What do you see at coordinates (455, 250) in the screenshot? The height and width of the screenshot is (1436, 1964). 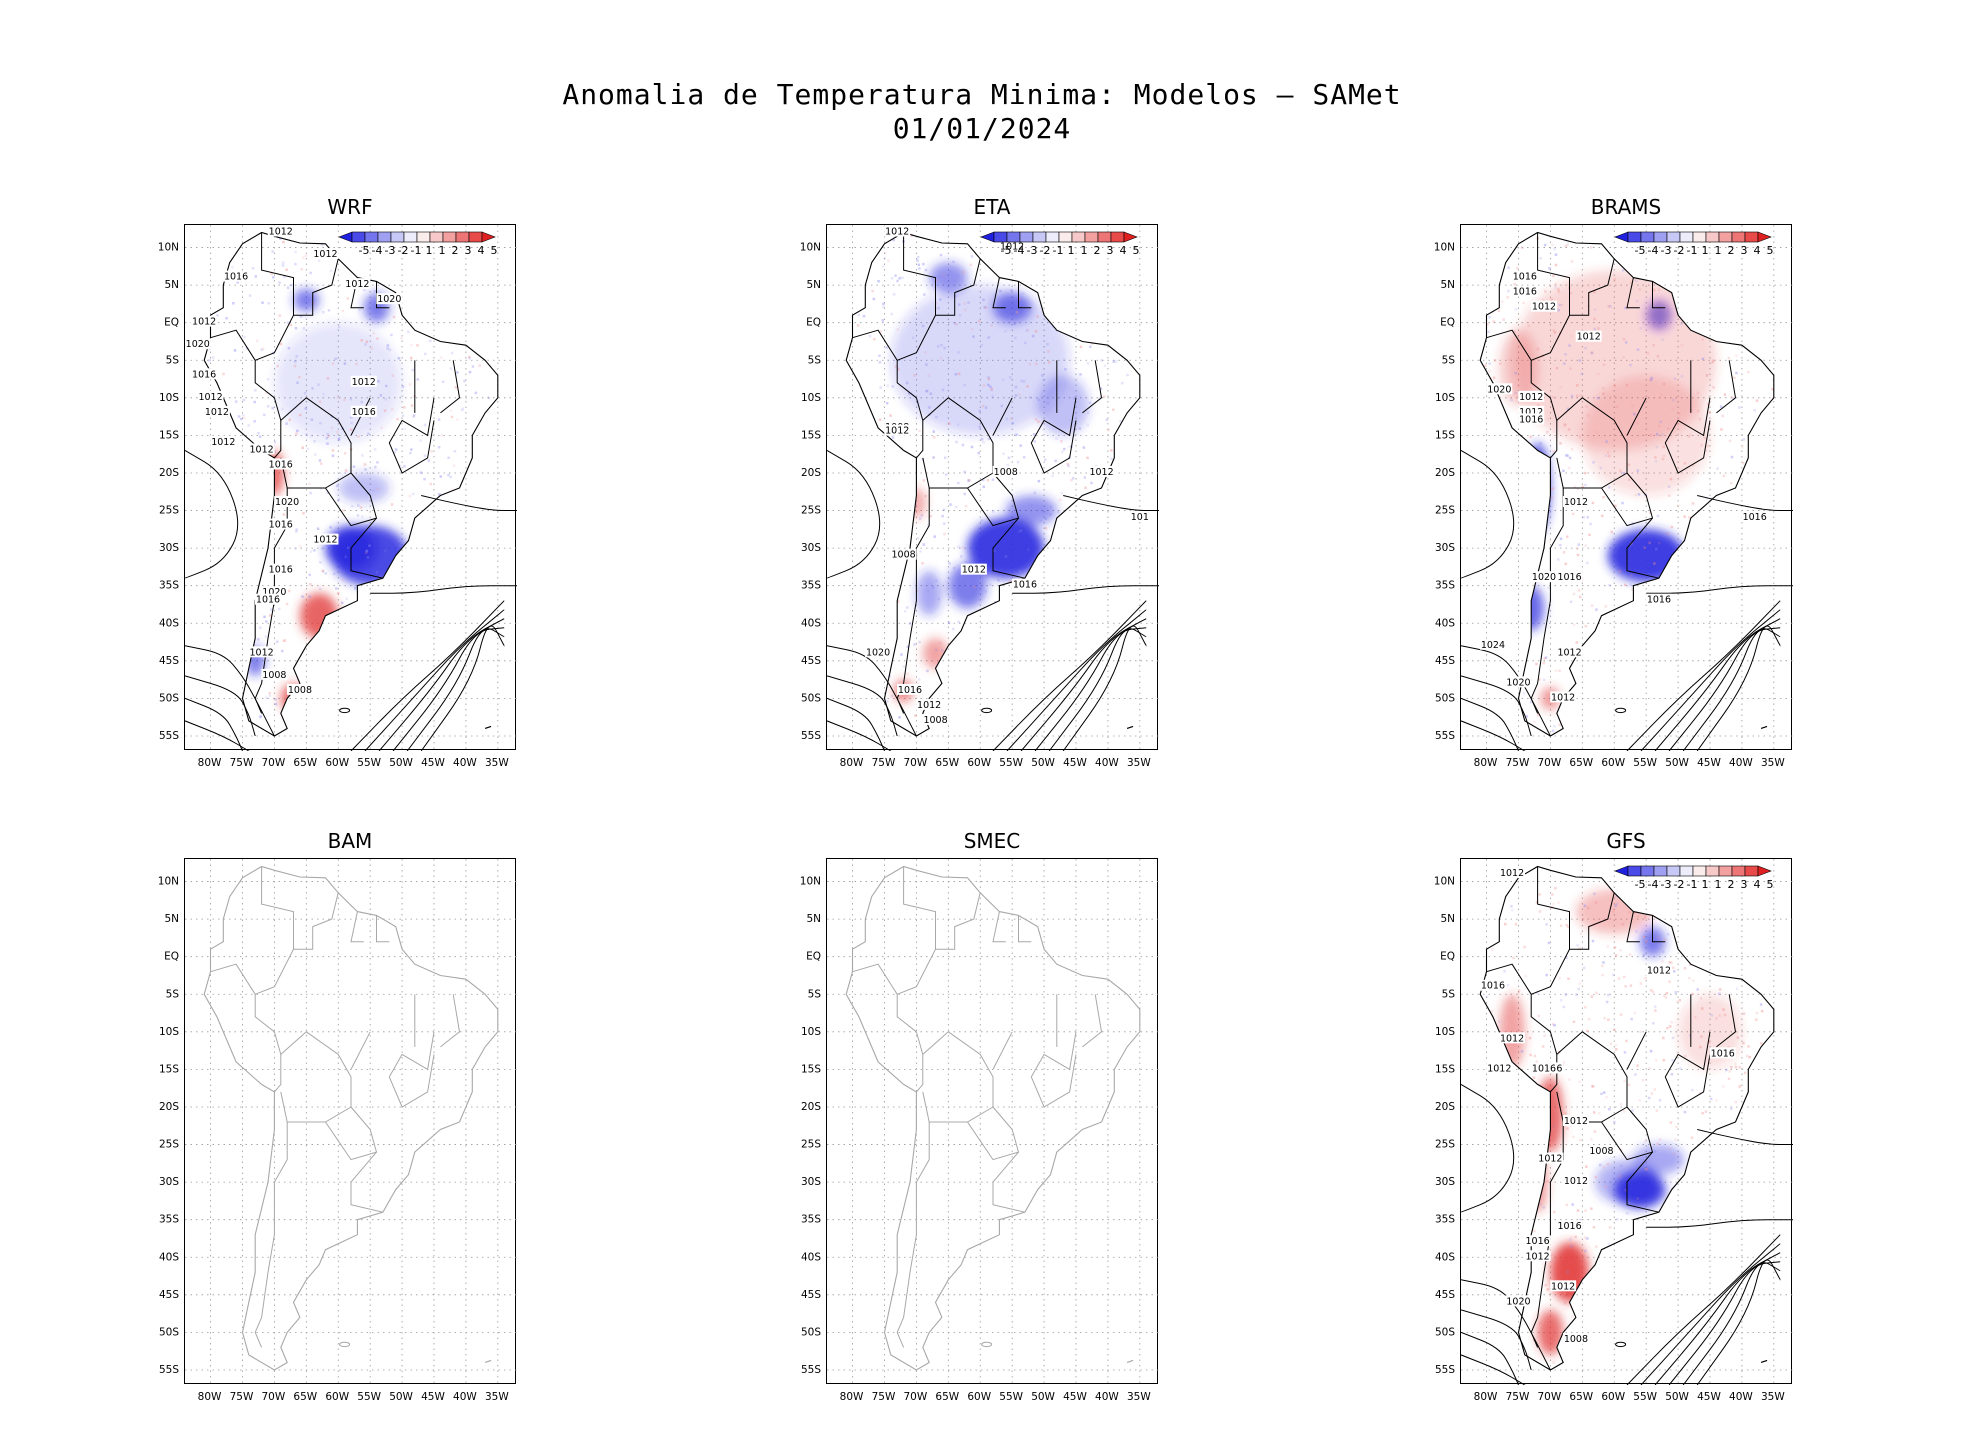 I see `colorbar-label: 2` at bounding box center [455, 250].